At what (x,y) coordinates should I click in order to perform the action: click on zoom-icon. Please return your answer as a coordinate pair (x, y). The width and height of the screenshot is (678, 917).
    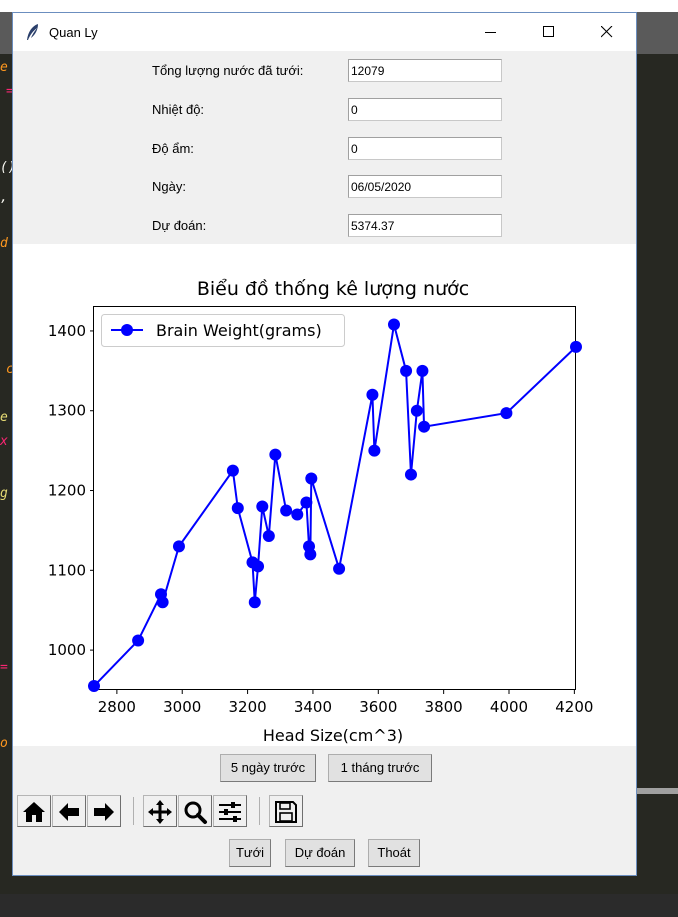
    Looking at the image, I should click on (195, 812).